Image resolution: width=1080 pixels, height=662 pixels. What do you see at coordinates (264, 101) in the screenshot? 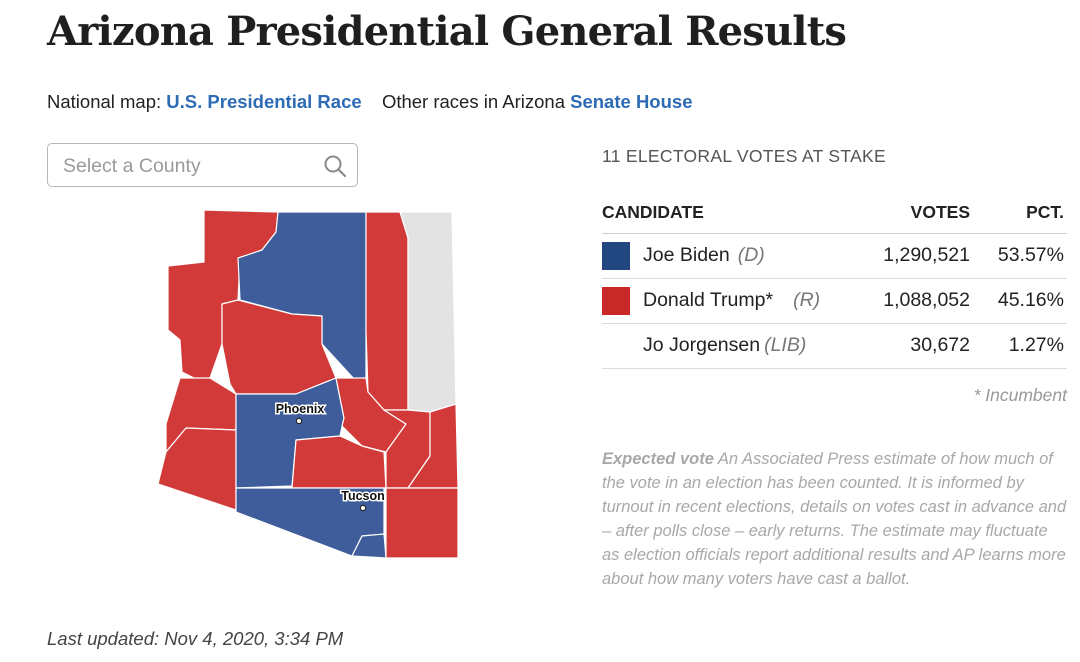
I see `national-race-link: U.S. Presidential Race` at bounding box center [264, 101].